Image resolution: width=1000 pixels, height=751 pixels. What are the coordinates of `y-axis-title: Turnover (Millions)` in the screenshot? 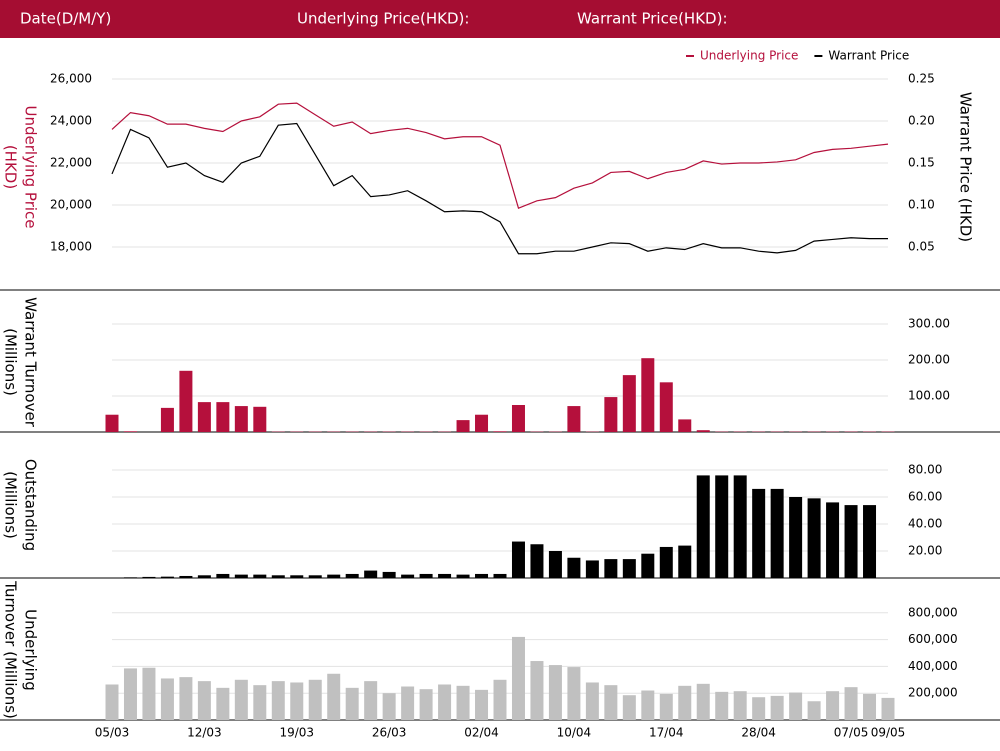 It's located at (11, 649).